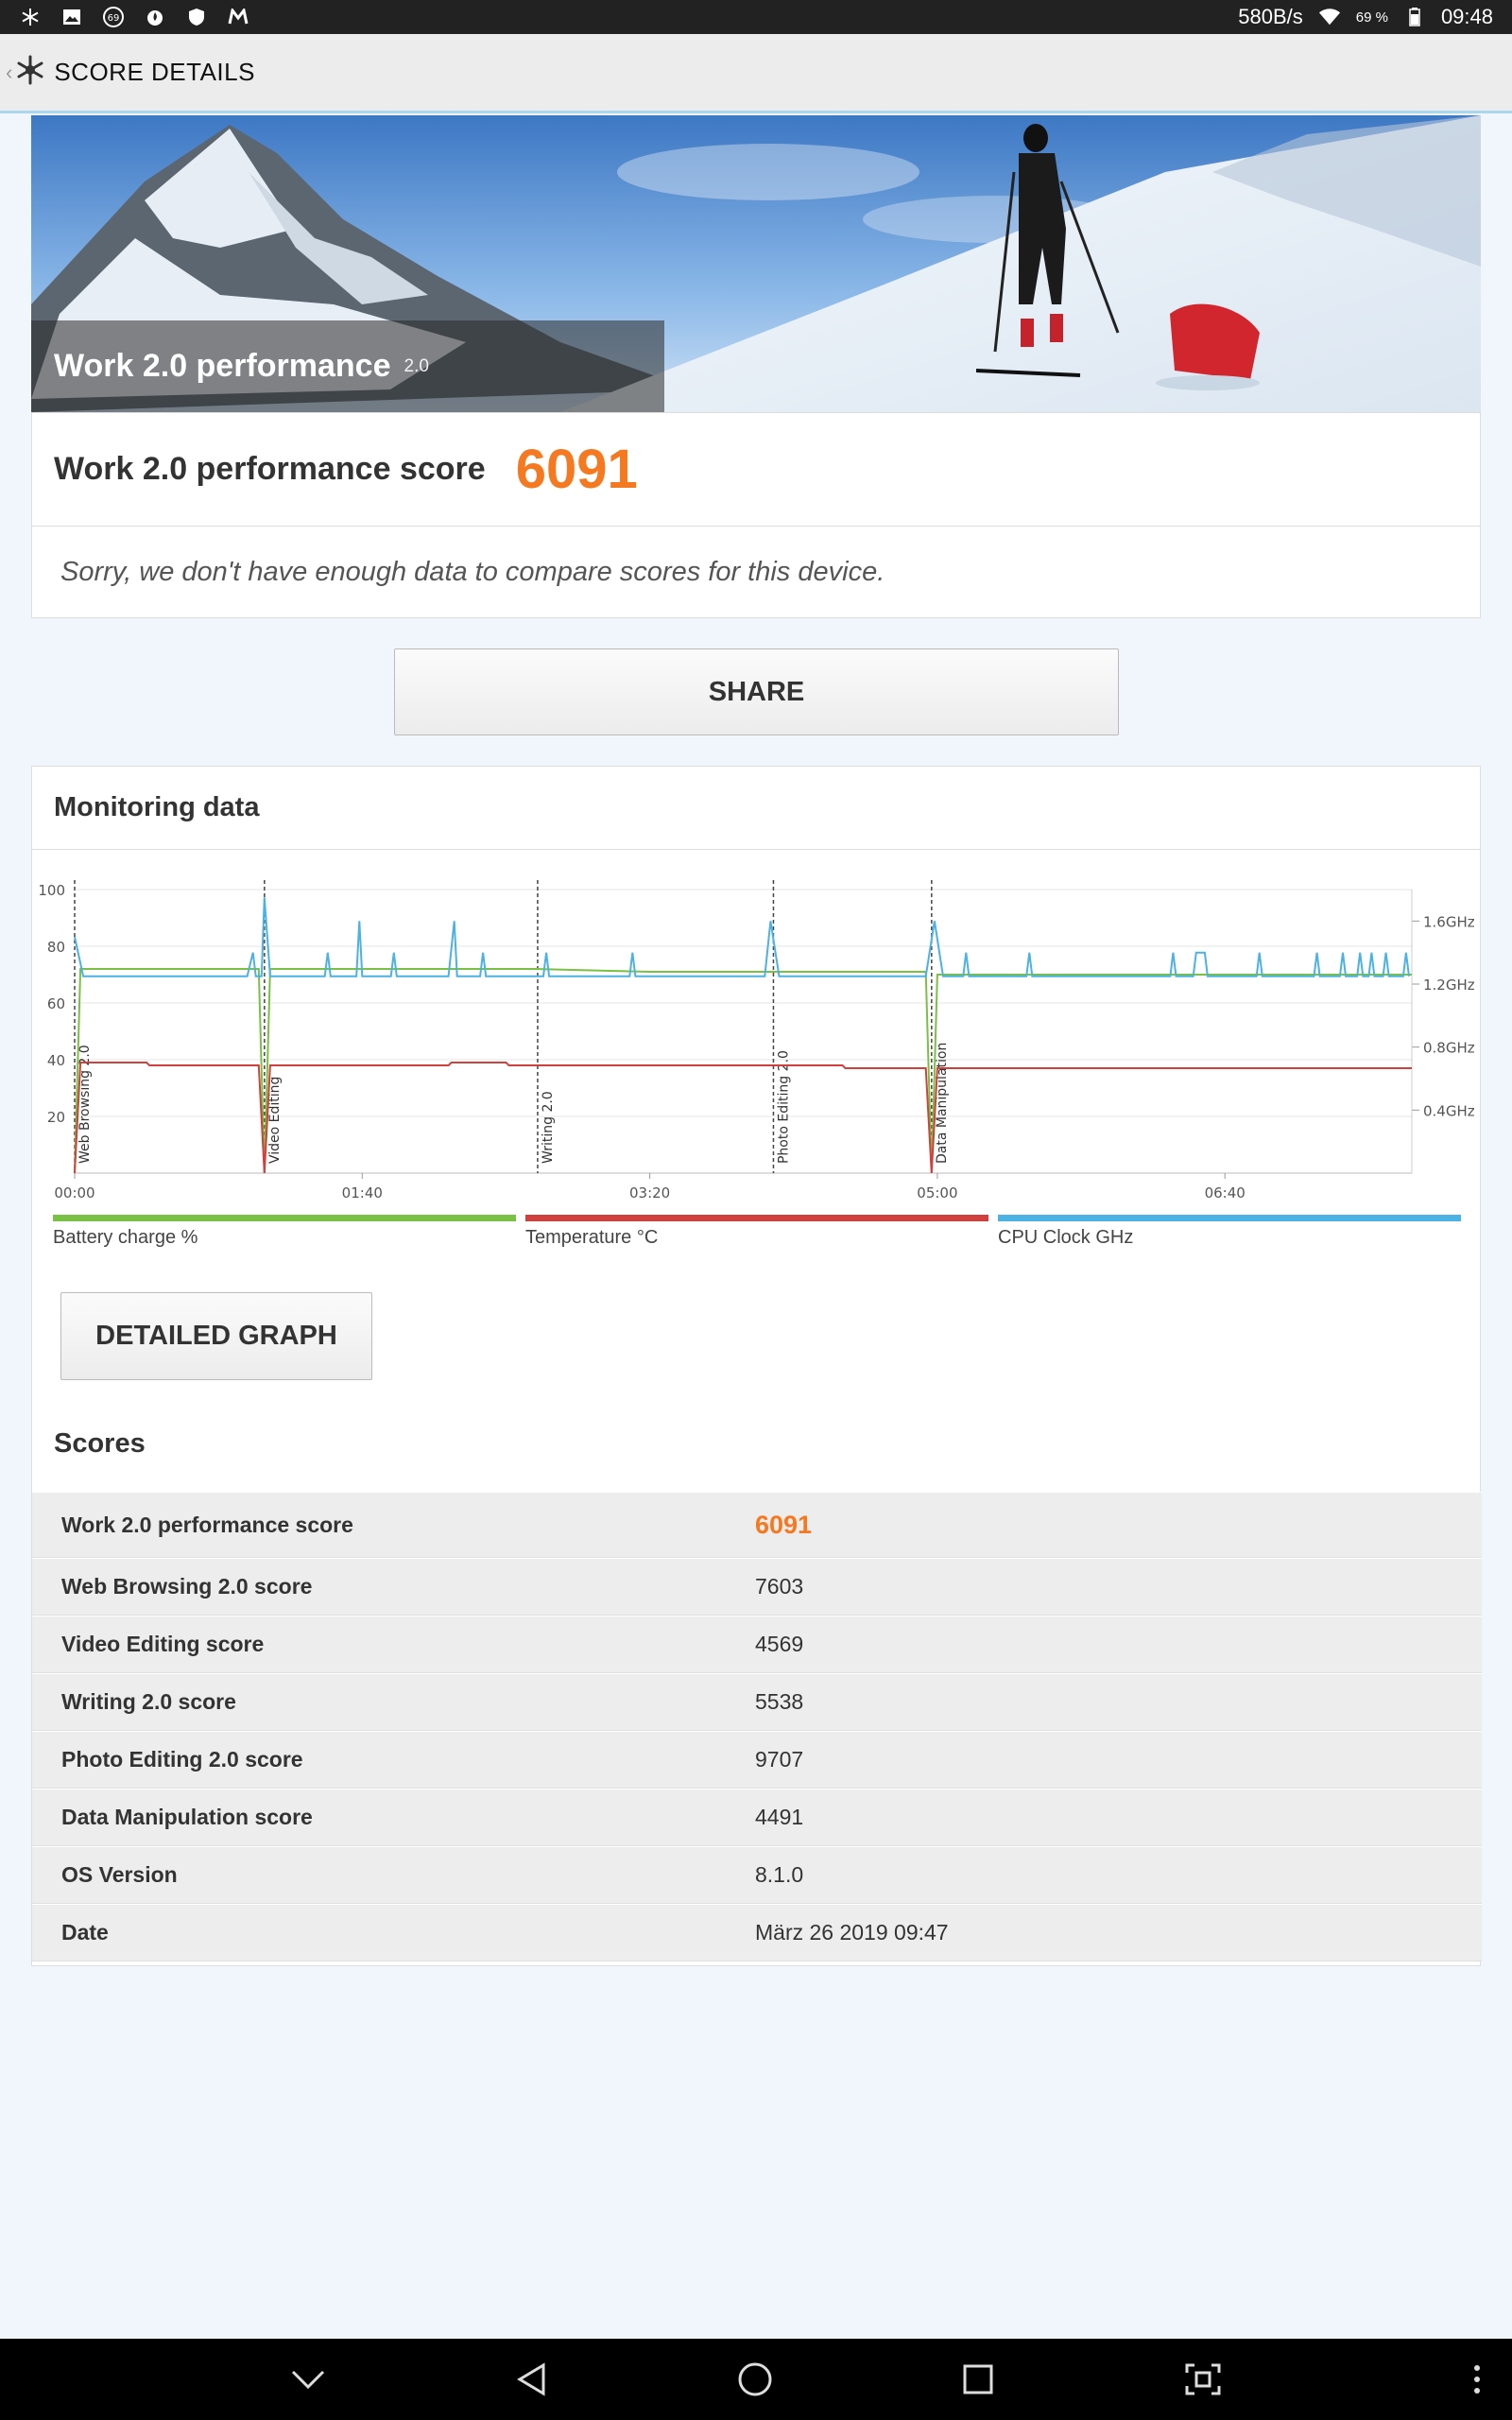  I want to click on image-icon, so click(71, 17).